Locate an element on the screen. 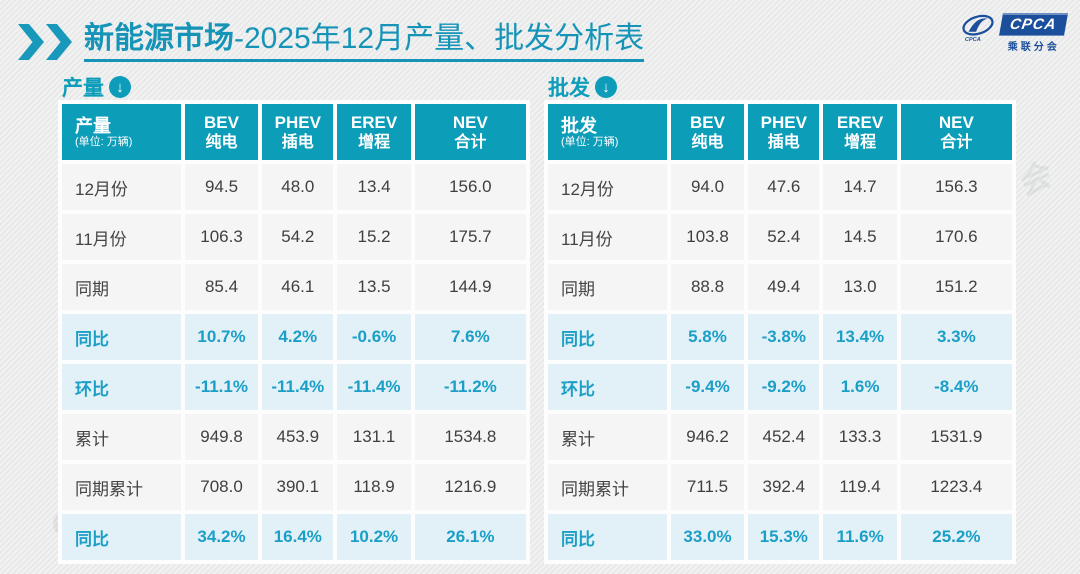 This screenshot has width=1080, height=574. value-cell: 13.0 is located at coordinates (860, 287).